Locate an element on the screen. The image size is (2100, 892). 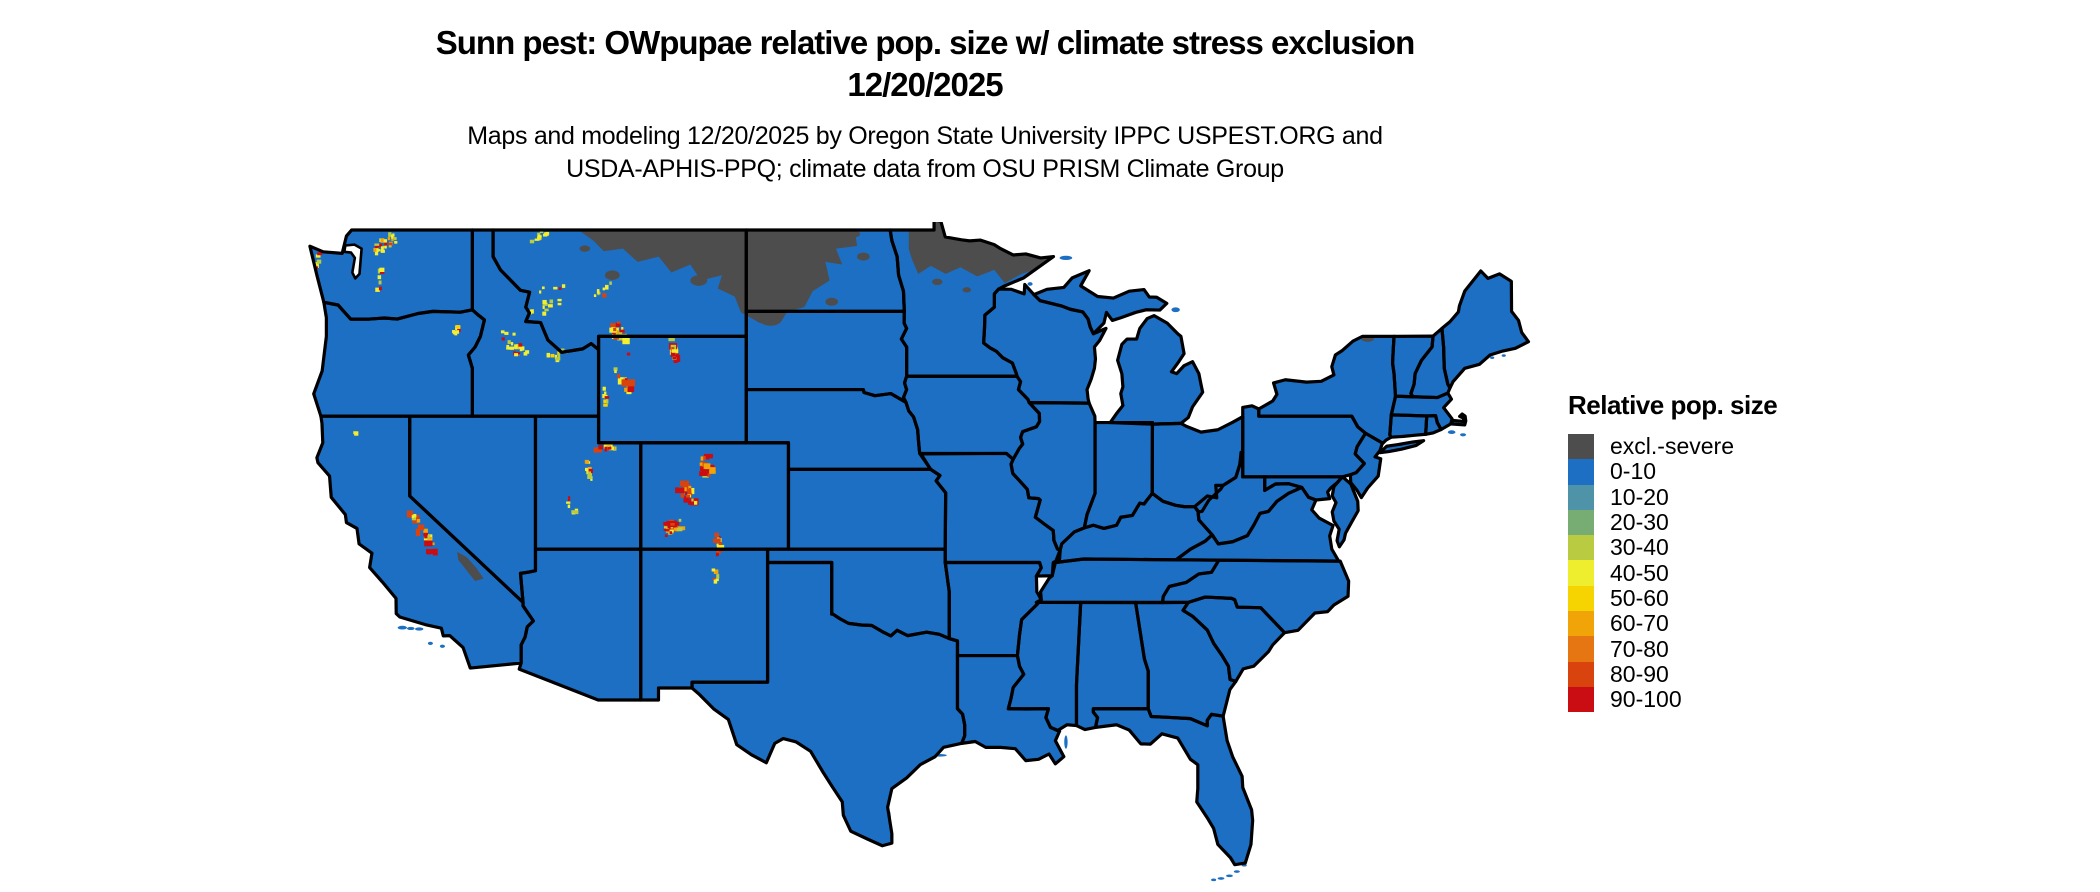
hotspot-sierra-nevada is located at coordinates (422, 533).